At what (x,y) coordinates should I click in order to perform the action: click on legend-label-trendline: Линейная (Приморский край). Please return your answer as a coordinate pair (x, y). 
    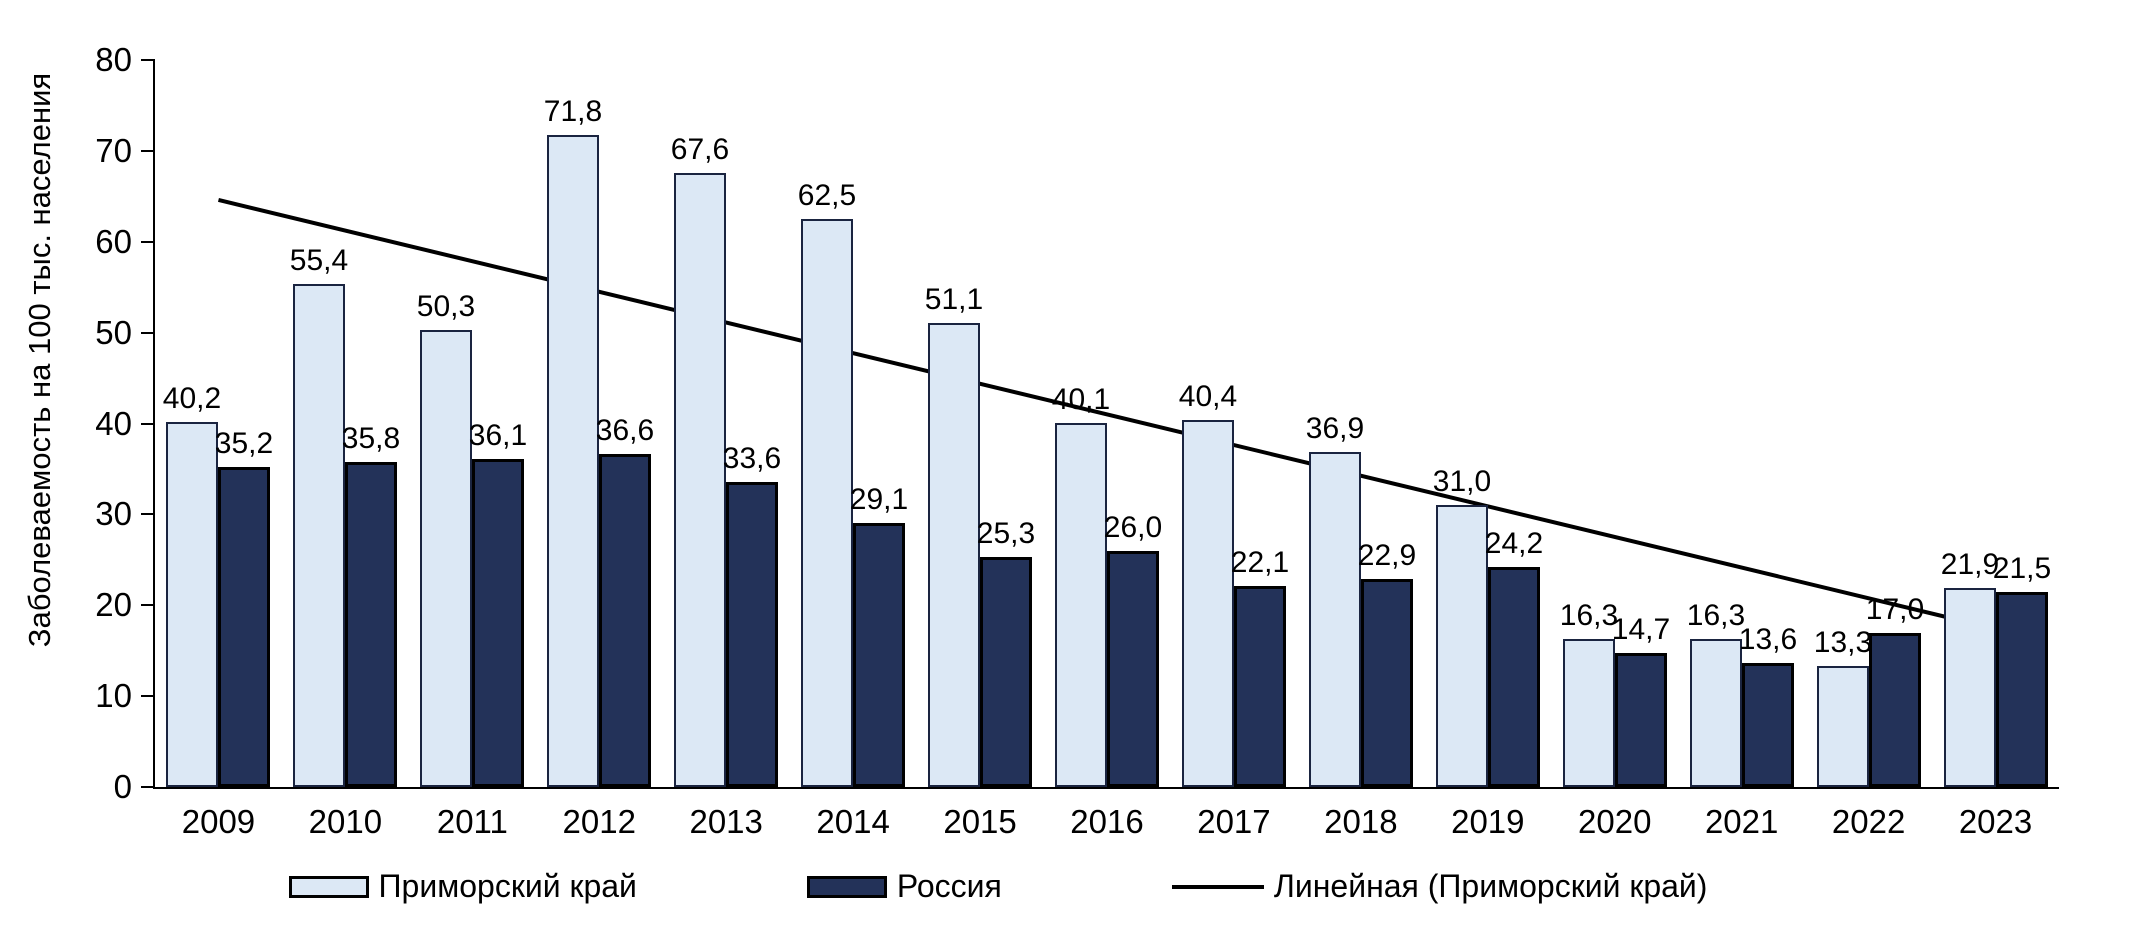
    Looking at the image, I should click on (1490, 886).